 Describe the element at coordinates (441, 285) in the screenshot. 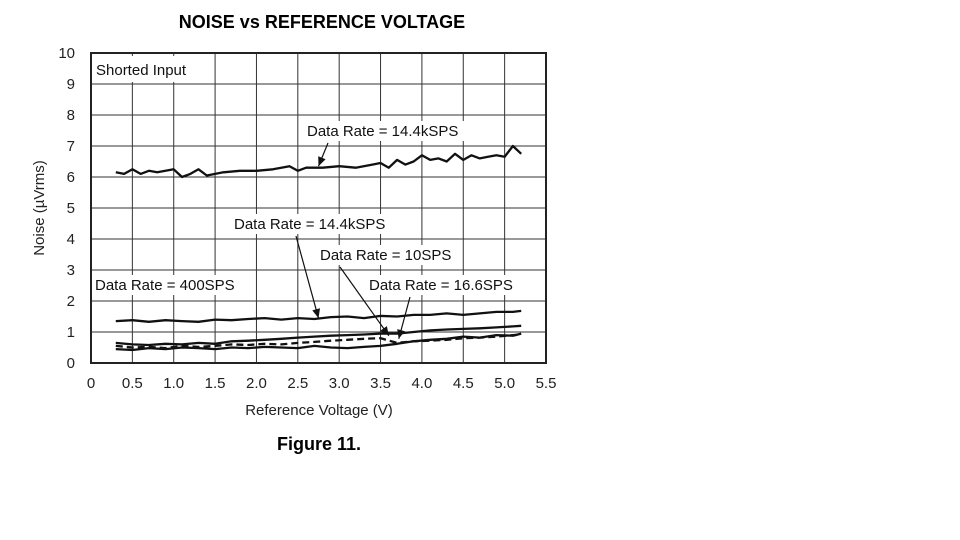

I see `annotation-label: Data Rate = 16.6SPS` at that location.